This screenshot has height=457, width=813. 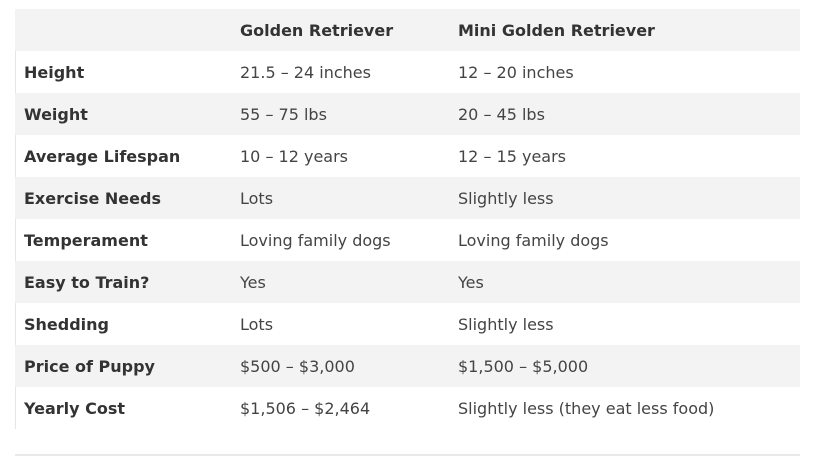 What do you see at coordinates (294, 156) in the screenshot?
I see `golden-value: 10 – 12 years` at bounding box center [294, 156].